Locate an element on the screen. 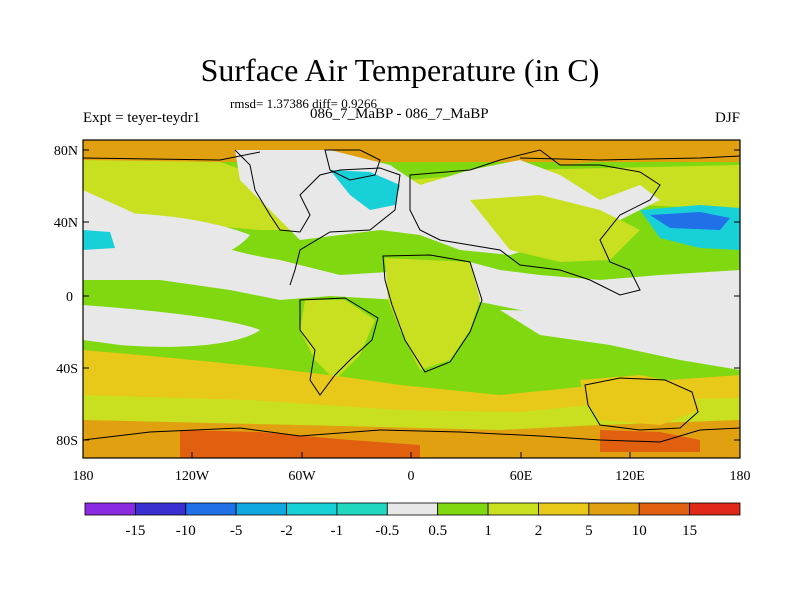 The image size is (800, 600). lat-label-0: 0 is located at coordinates (69, 297).